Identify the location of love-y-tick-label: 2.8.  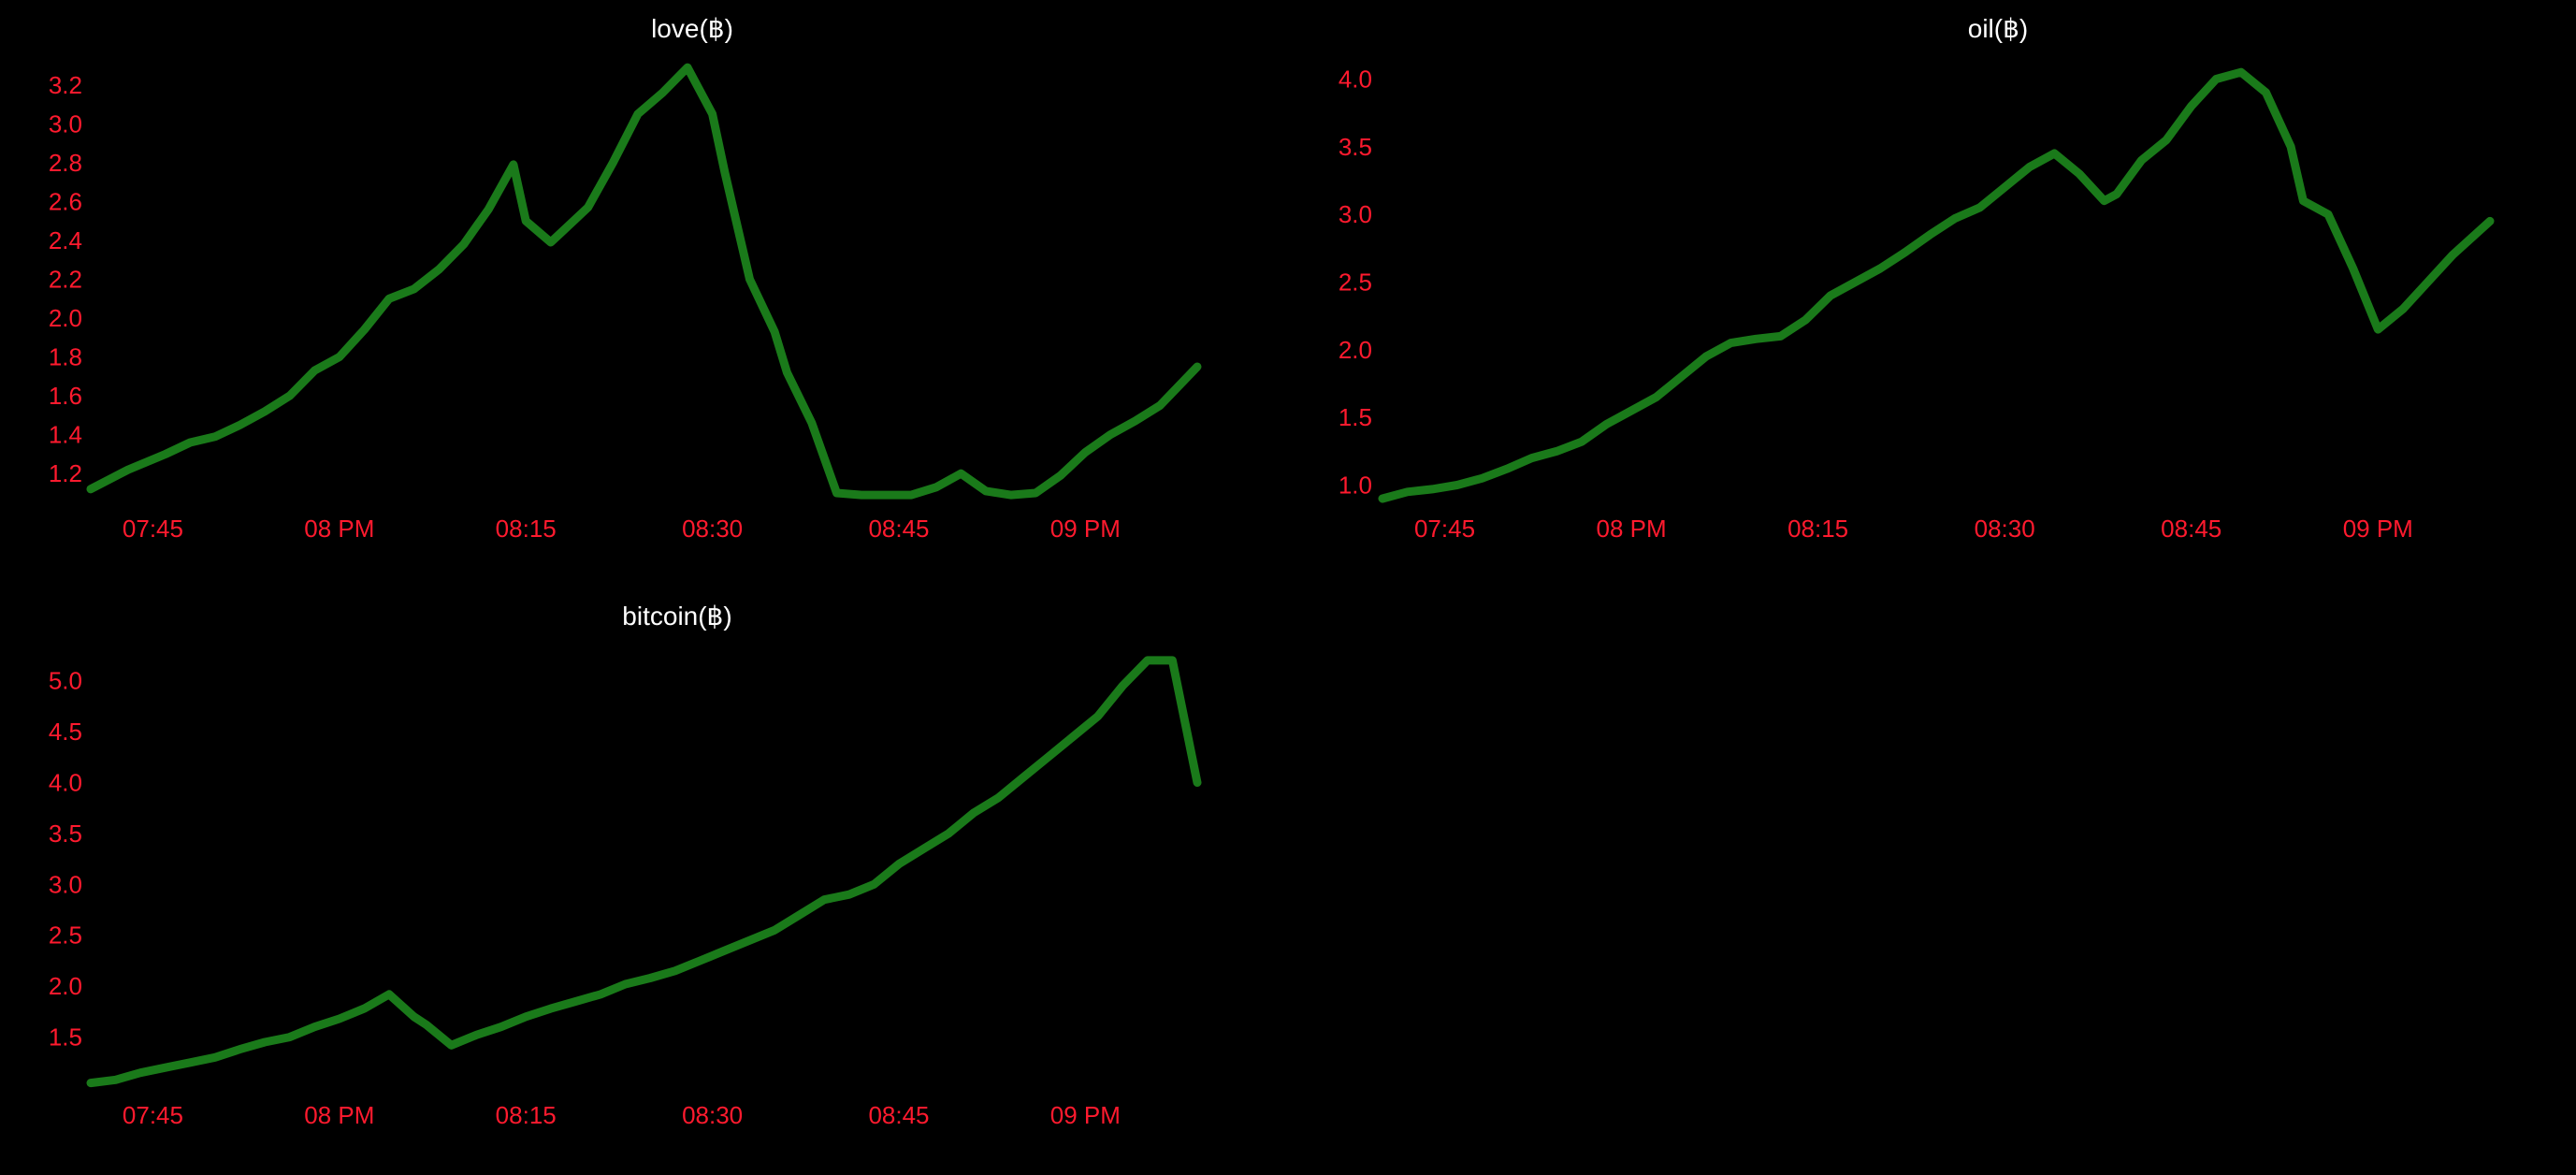
(65, 163).